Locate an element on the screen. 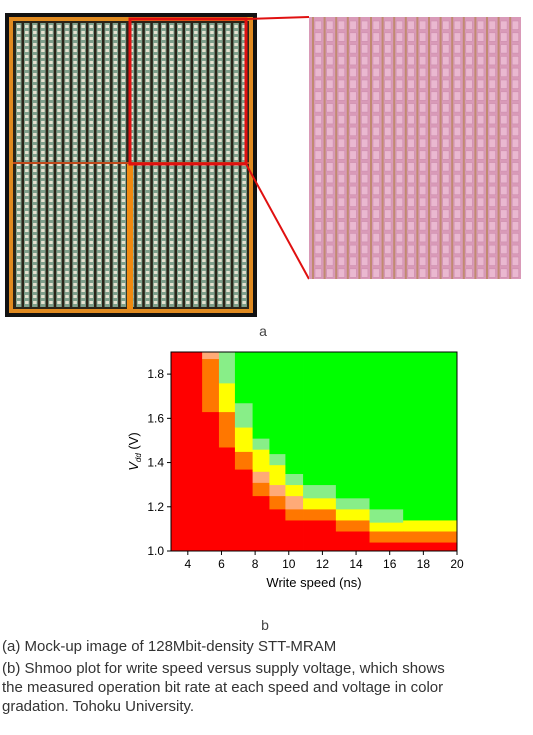  y-axis-ticks: 1.0 1.2 1.4 1.6 1.8 is located at coordinates (159, 462).